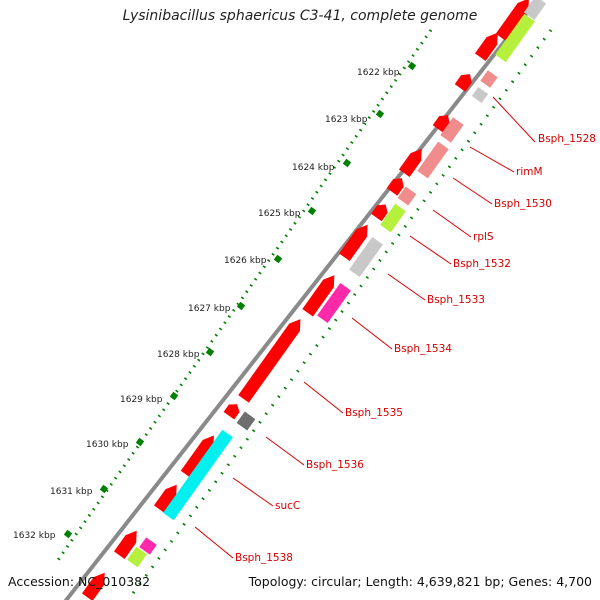  Describe the element at coordinates (456, 300) in the screenshot. I see `gene-label: Bsph_1533` at that location.